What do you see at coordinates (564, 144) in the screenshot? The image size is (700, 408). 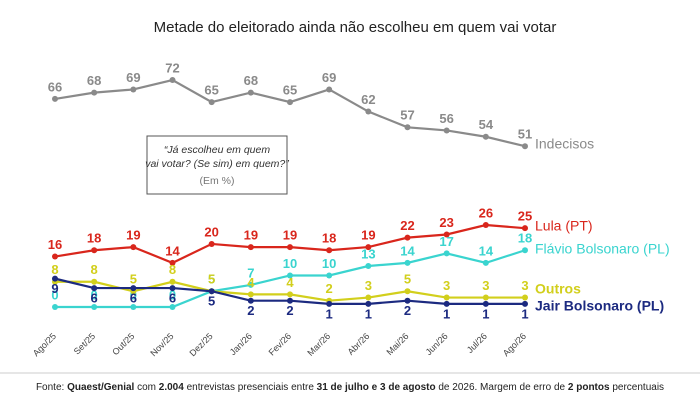 I see `series-label: Indecisos` at bounding box center [564, 144].